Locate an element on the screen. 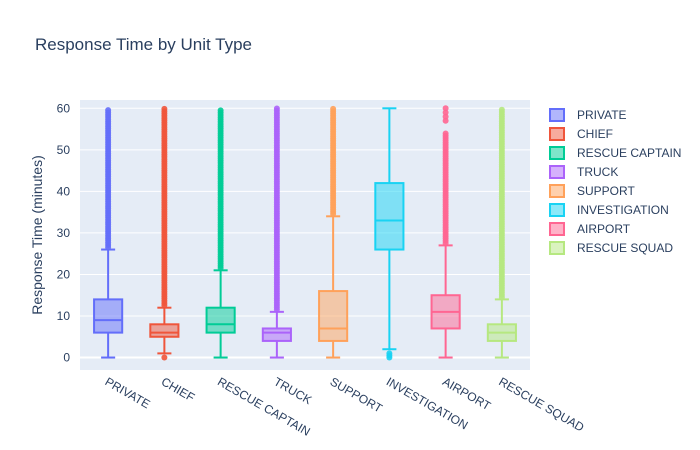  legend-item-support: SUPPORT is located at coordinates (592, 191).